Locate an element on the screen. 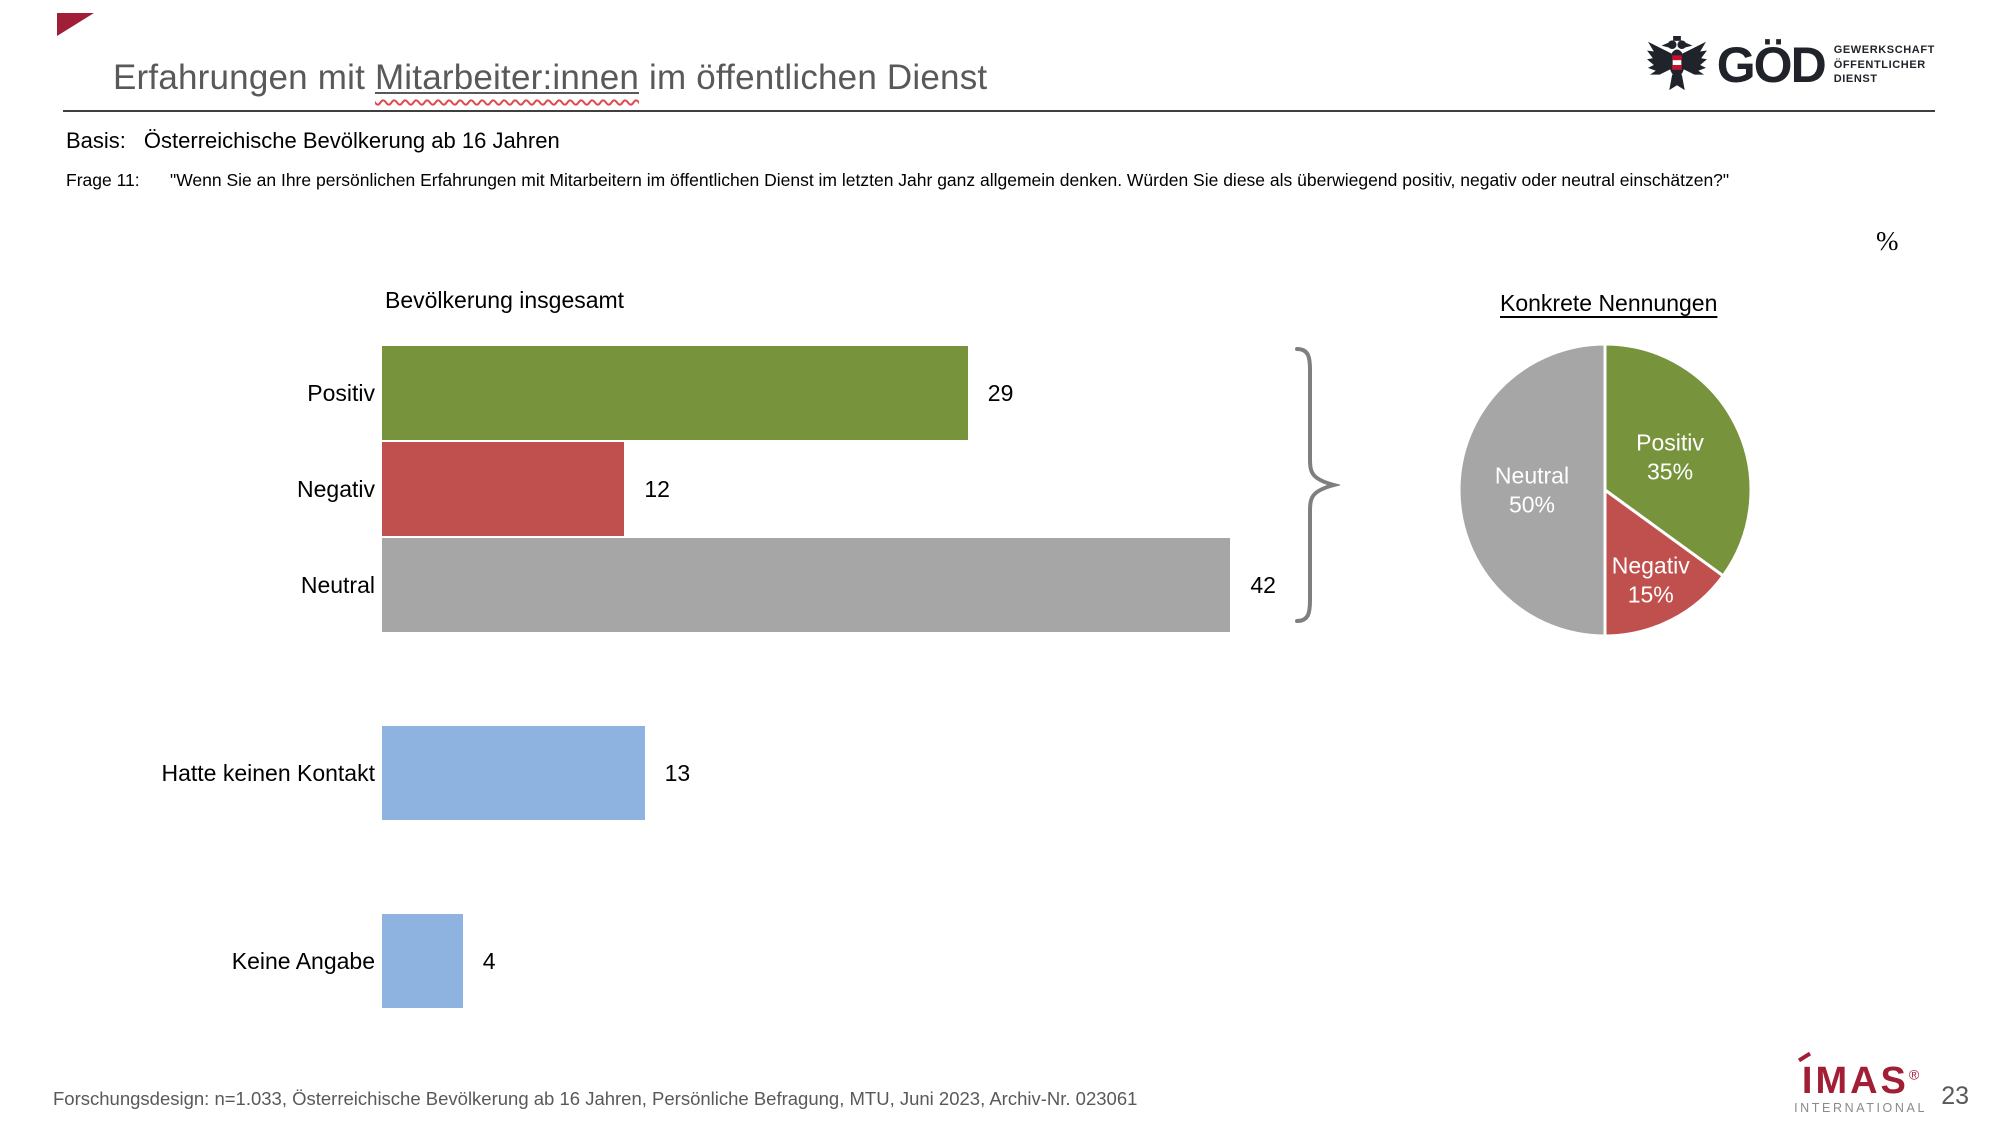 The width and height of the screenshot is (1993, 1121). pie-slice-label: Neutral 50% is located at coordinates (1532, 489).